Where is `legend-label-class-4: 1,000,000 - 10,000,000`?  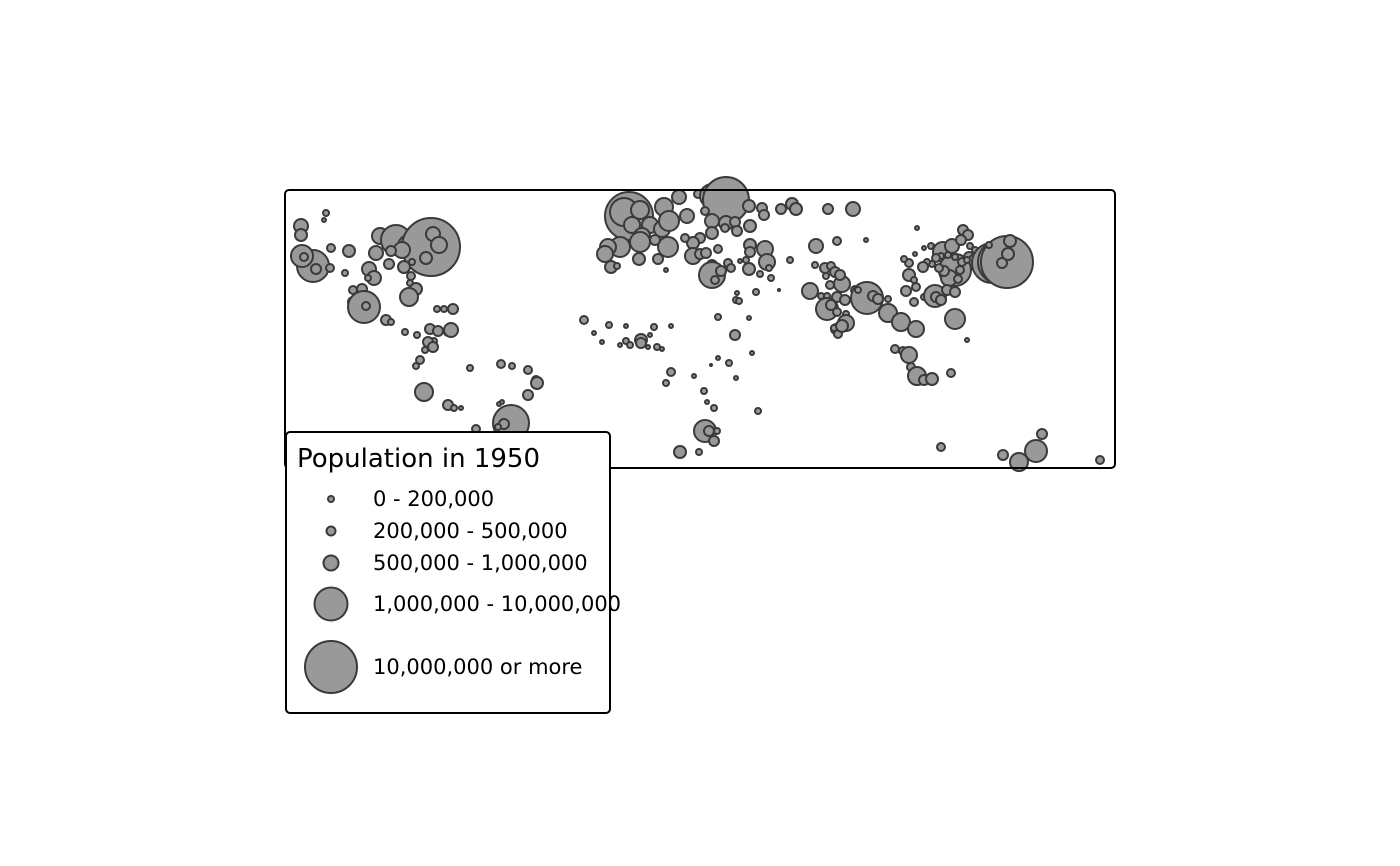 legend-label-class-4: 1,000,000 - 10,000,000 is located at coordinates (497, 604).